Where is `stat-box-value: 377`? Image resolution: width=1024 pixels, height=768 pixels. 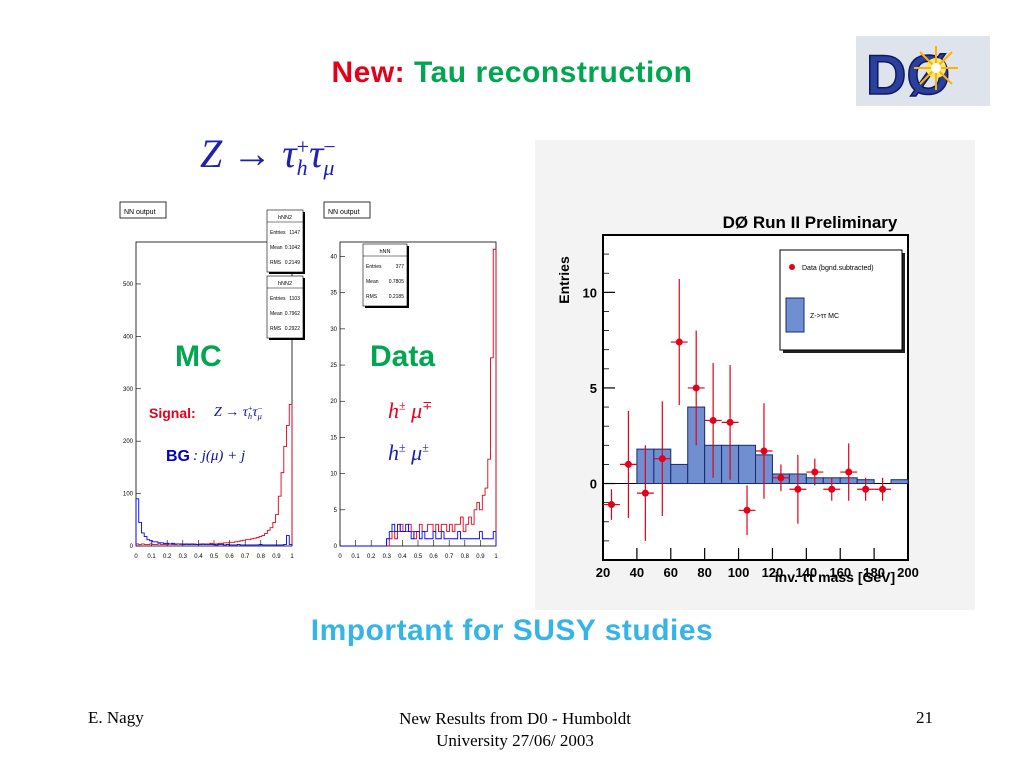
stat-box-value: 377 is located at coordinates (400, 267).